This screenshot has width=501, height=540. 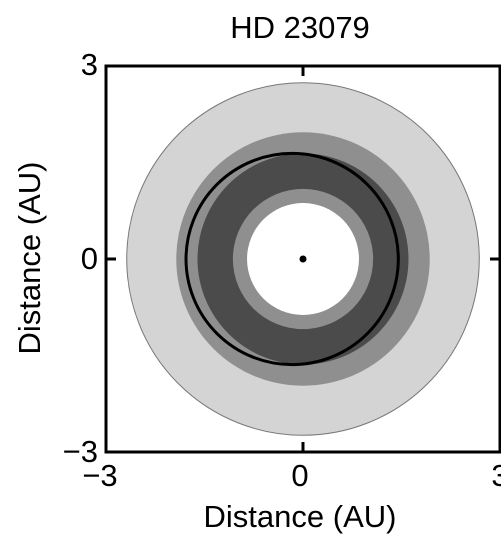 I want to click on y-tick-label-top: 3, so click(x=89, y=64).